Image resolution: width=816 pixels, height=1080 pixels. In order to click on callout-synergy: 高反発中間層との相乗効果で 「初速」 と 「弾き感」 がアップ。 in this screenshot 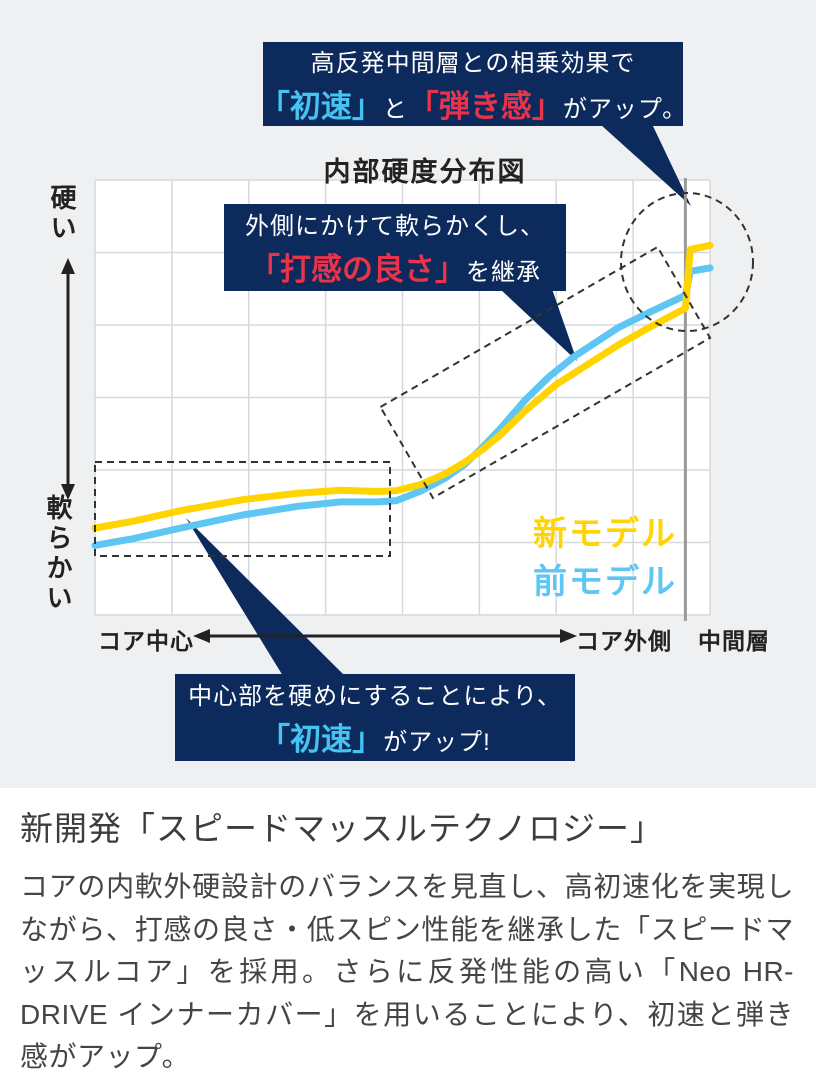, I will do `click(472, 84)`.